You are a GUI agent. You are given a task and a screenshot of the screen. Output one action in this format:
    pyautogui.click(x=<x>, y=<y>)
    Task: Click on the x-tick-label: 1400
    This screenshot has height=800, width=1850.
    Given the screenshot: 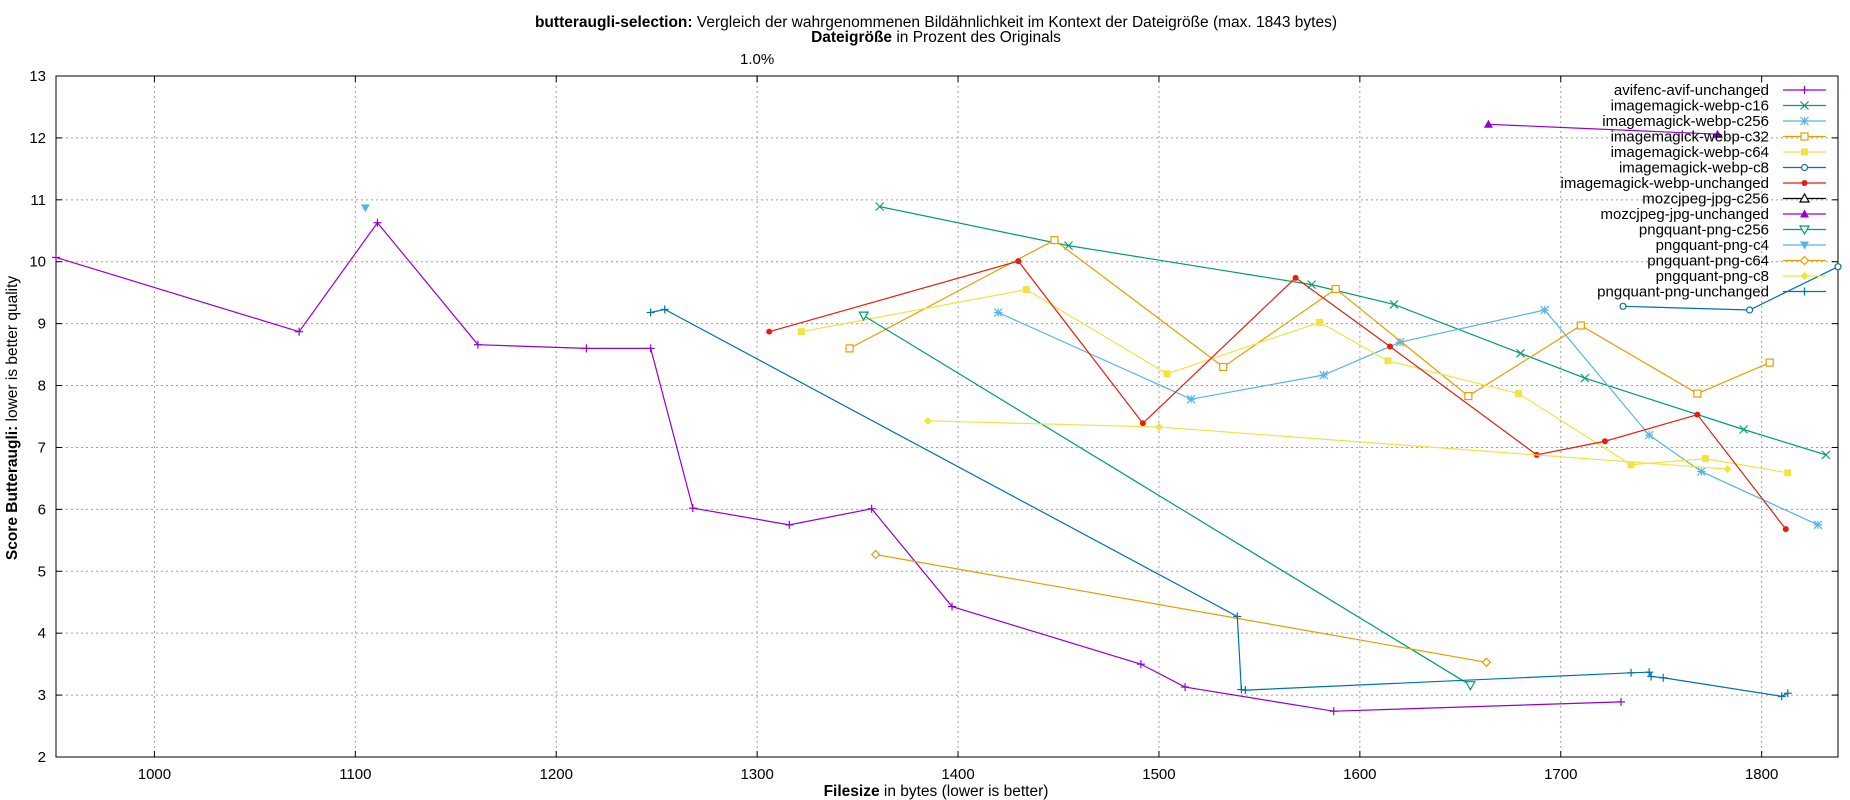 What is the action you would take?
    pyautogui.click(x=957, y=774)
    